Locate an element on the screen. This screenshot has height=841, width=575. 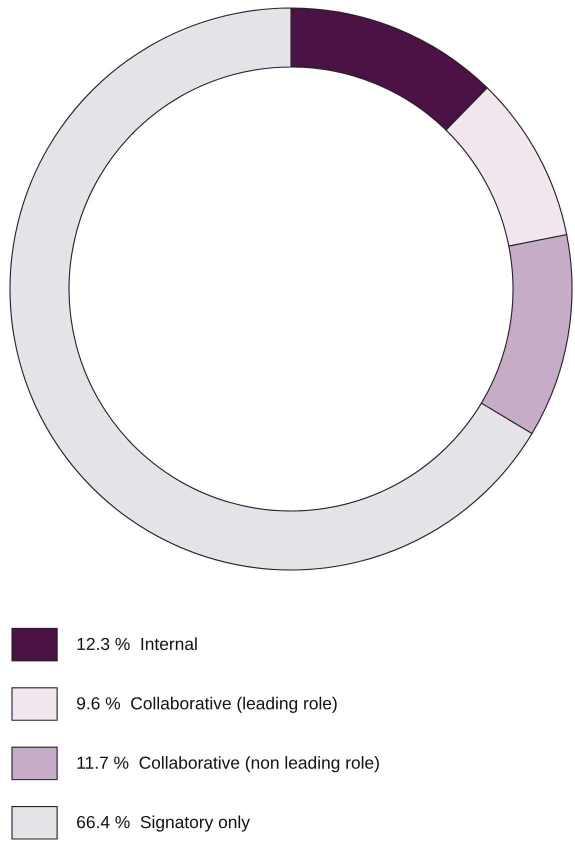
legend-label: 9.6 % Collaborative (leading role) is located at coordinates (207, 704).